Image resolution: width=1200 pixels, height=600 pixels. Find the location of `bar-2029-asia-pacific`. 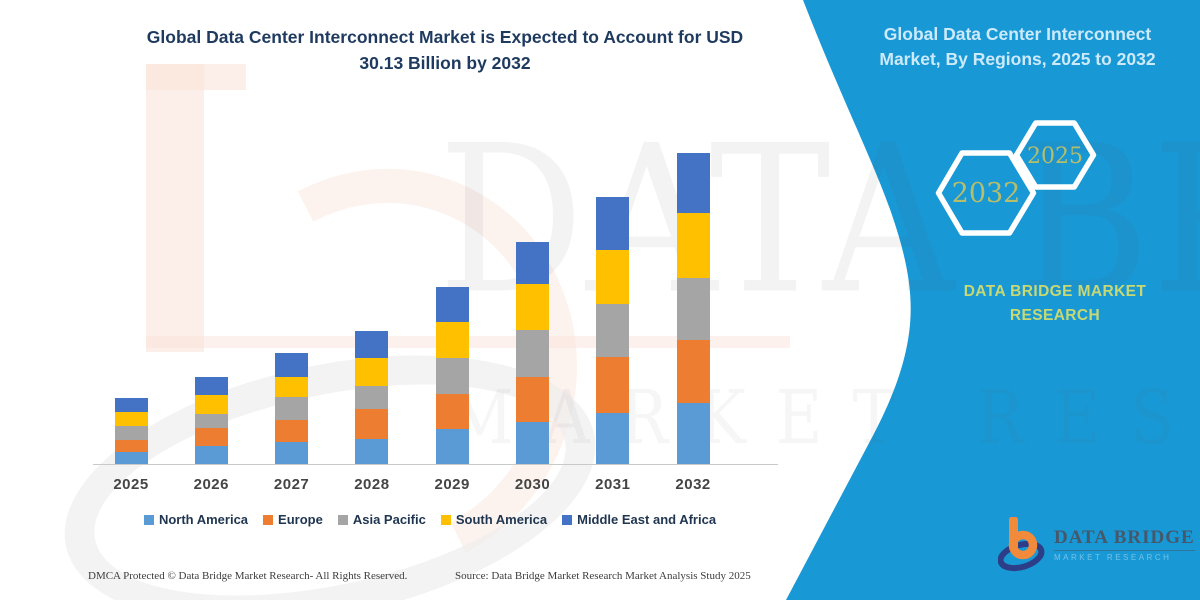

bar-2029-asia-pacific is located at coordinates (452, 376).